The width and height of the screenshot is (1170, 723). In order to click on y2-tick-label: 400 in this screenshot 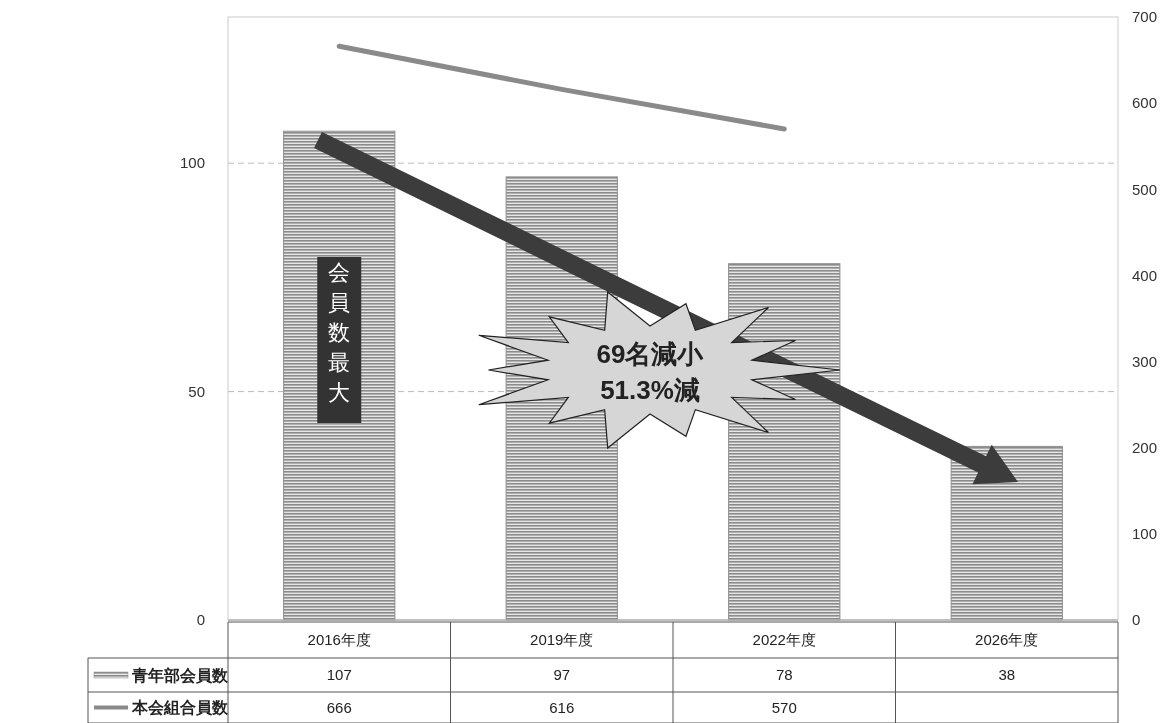, I will do `click(1145, 275)`.